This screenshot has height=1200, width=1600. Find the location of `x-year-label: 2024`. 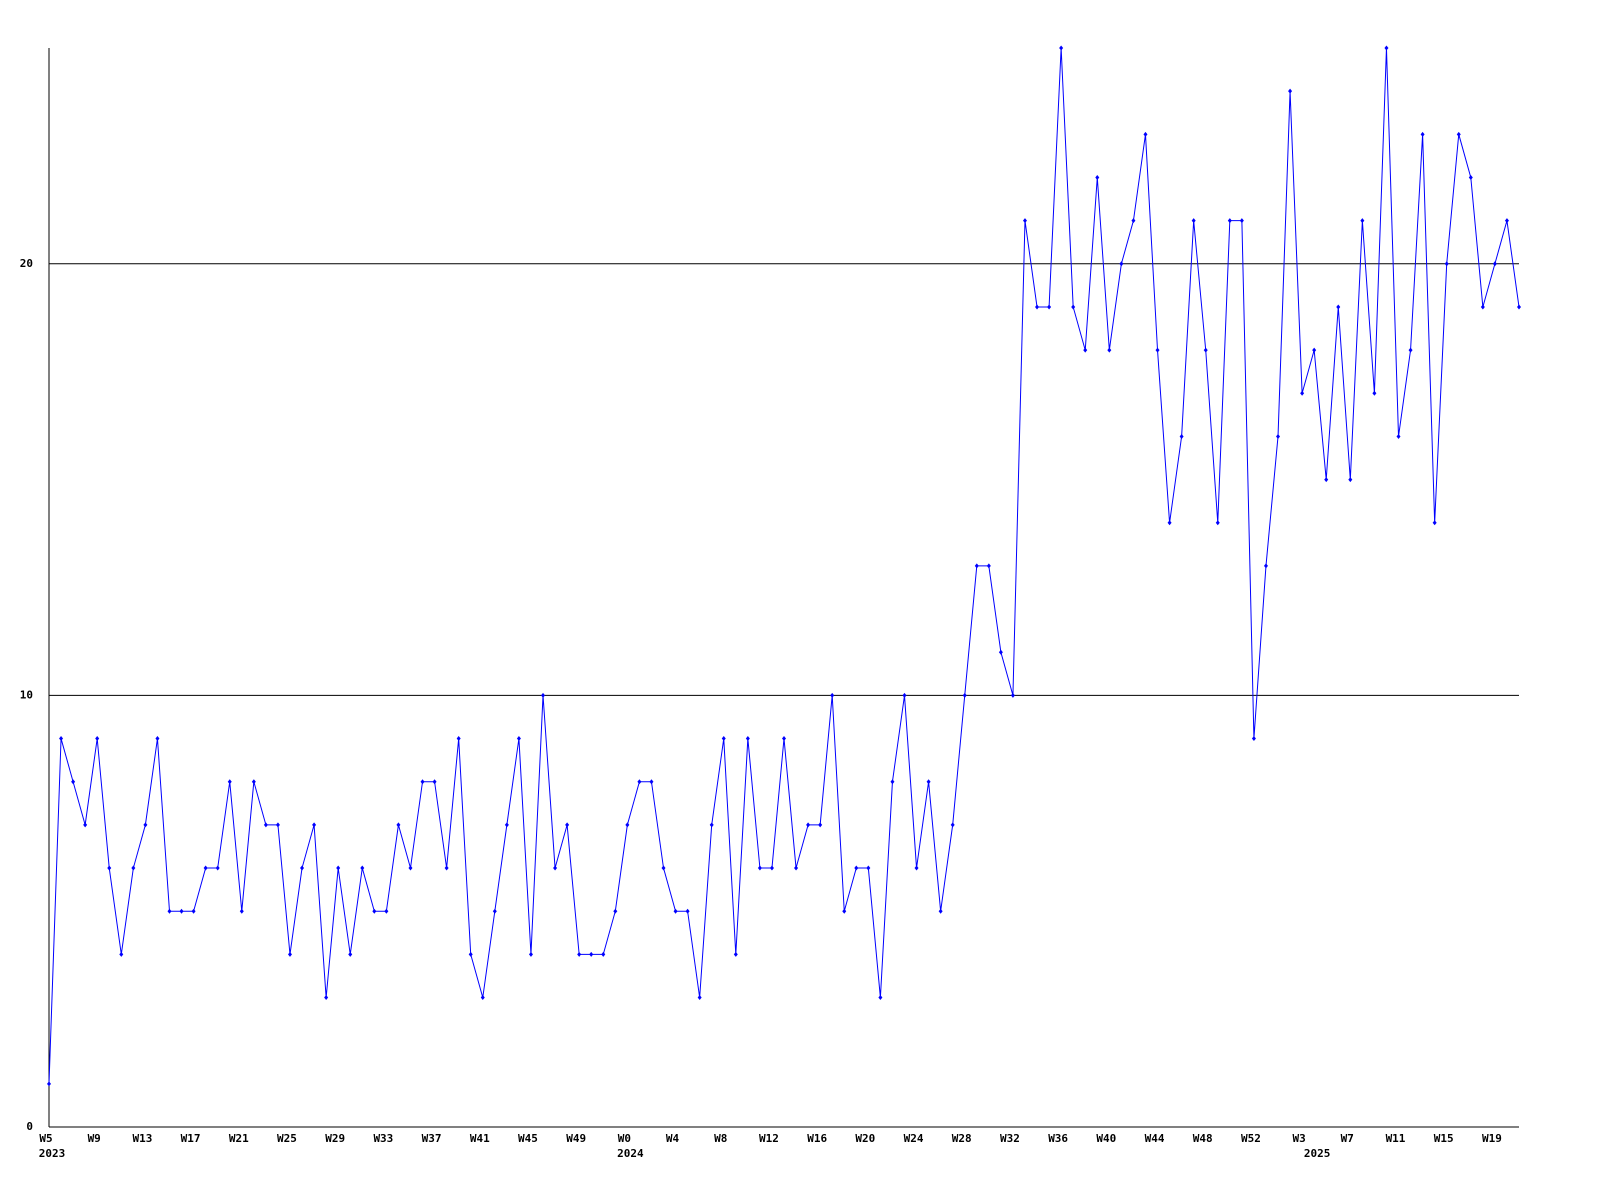

x-year-label: 2024 is located at coordinates (630, 1153).